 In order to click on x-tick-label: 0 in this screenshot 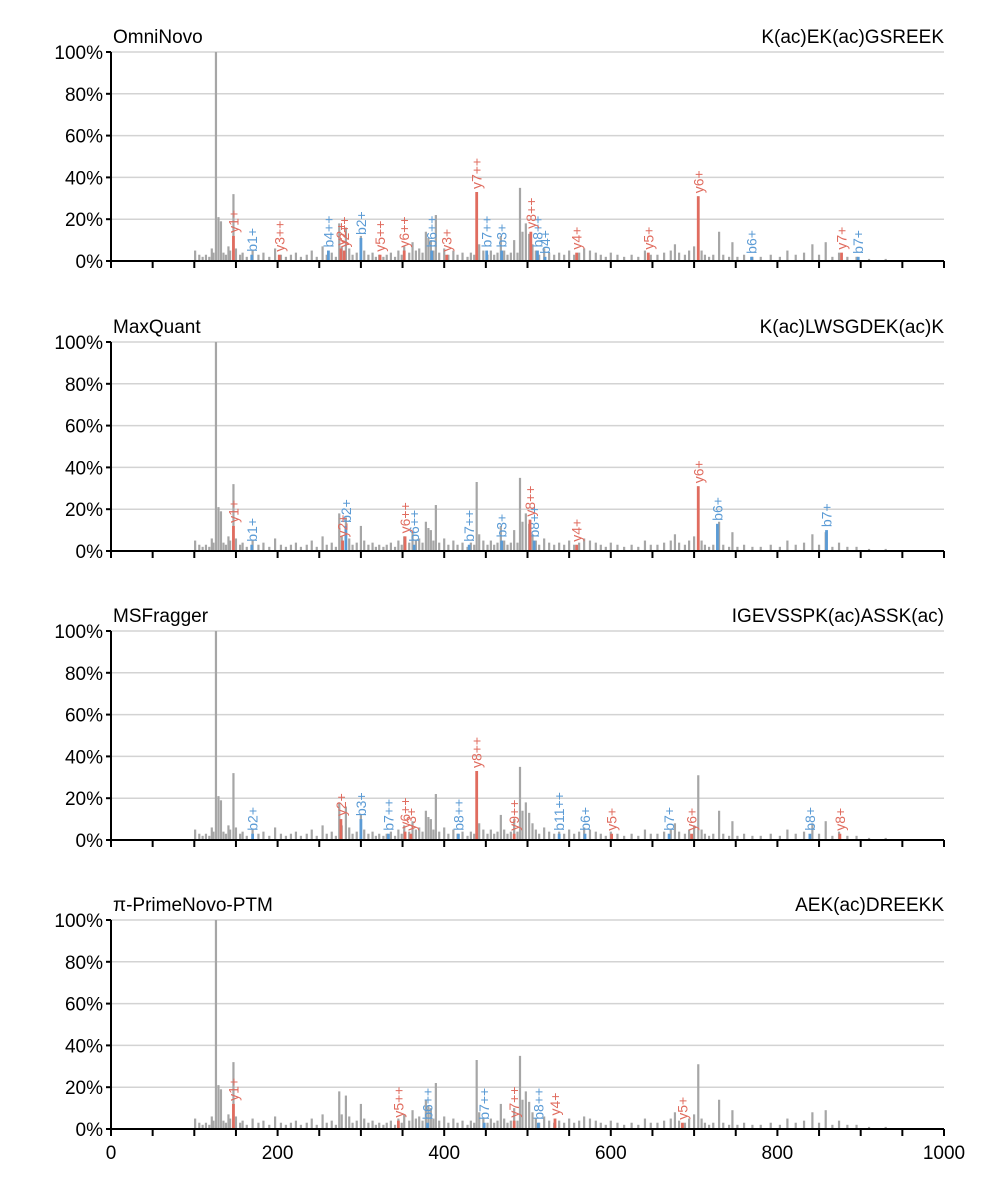, I will do `click(111, 1153)`.